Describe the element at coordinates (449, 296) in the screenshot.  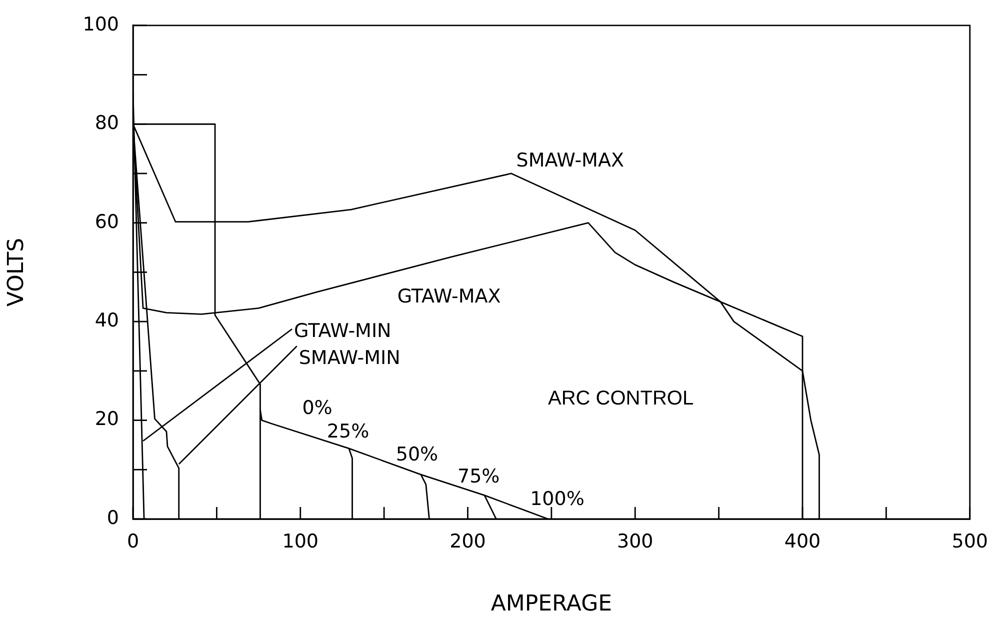
I see `series-label: GTAW-MAX` at that location.